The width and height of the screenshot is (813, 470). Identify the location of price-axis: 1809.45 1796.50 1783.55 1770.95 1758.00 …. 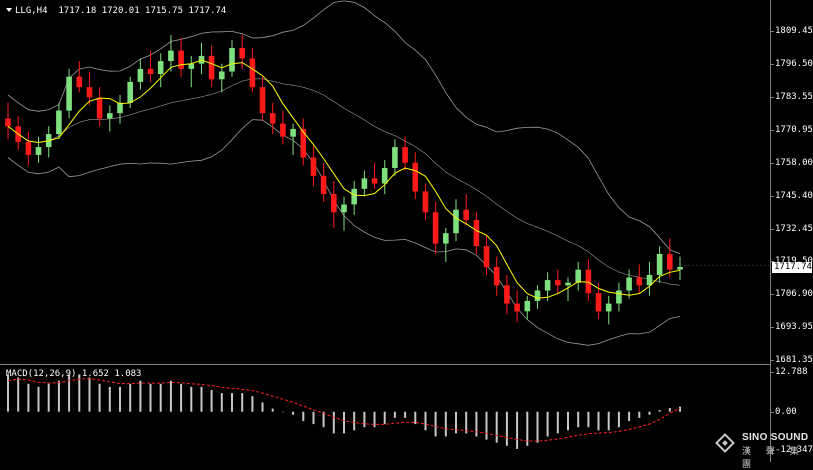
(791, 231).